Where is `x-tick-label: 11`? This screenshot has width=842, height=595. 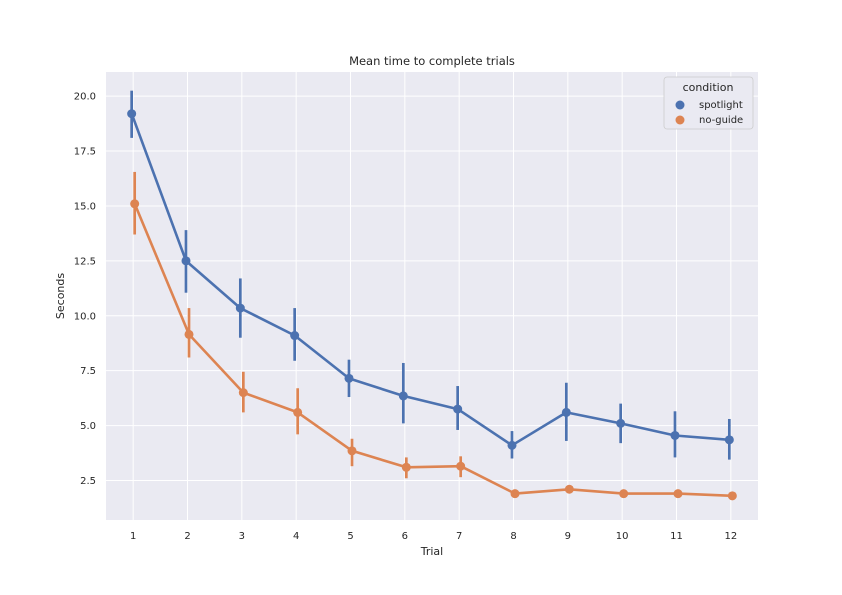
x-tick-label: 11 is located at coordinates (676, 536).